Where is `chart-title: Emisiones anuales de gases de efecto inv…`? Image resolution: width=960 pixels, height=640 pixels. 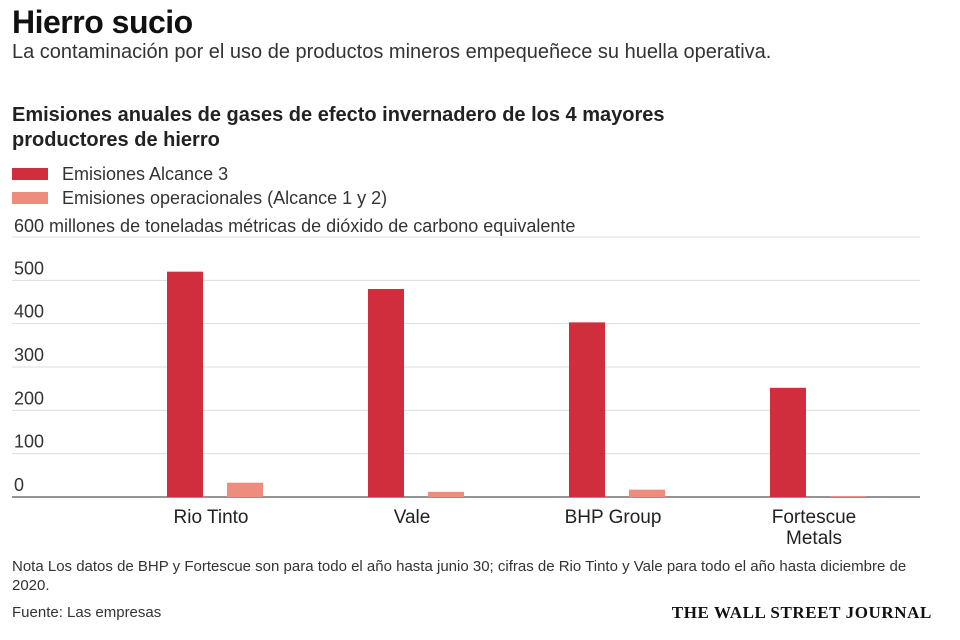
chart-title: Emisiones anuales de gases de efecto inv… is located at coordinates (338, 127).